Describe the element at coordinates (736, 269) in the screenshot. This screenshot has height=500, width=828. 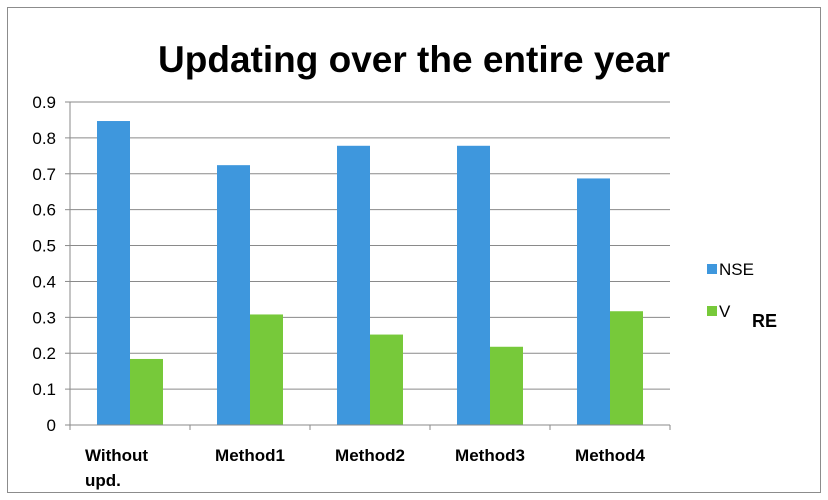
I see `legend-label: NSE` at that location.